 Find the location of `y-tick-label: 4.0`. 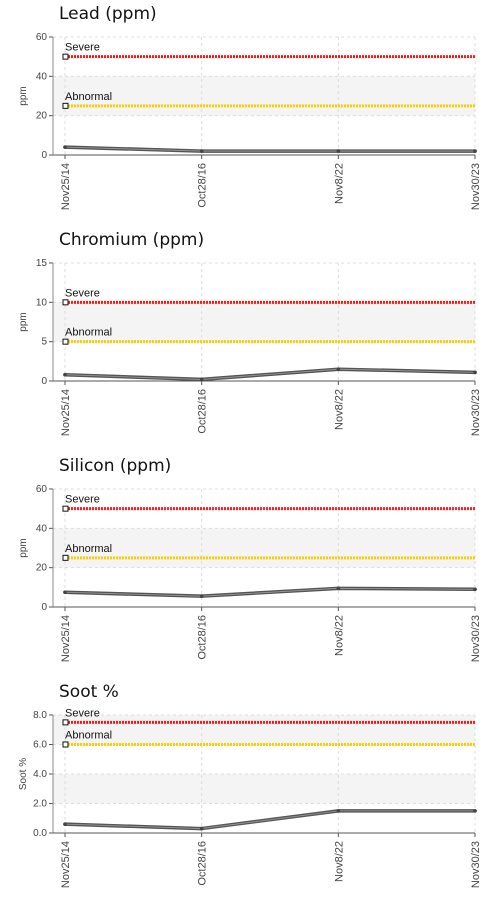

y-tick-label: 4.0 is located at coordinates (40, 774).